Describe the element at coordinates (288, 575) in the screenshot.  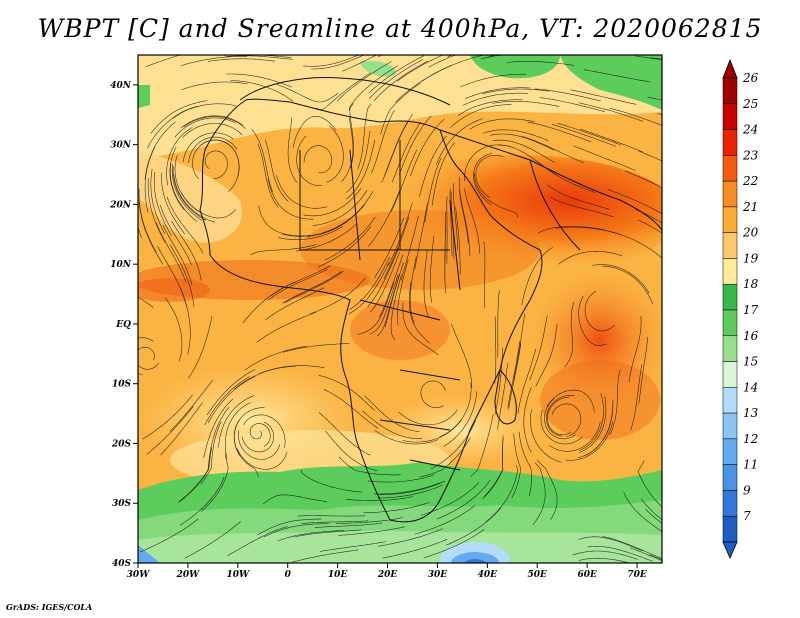
I see `lon-label-0: 0` at that location.